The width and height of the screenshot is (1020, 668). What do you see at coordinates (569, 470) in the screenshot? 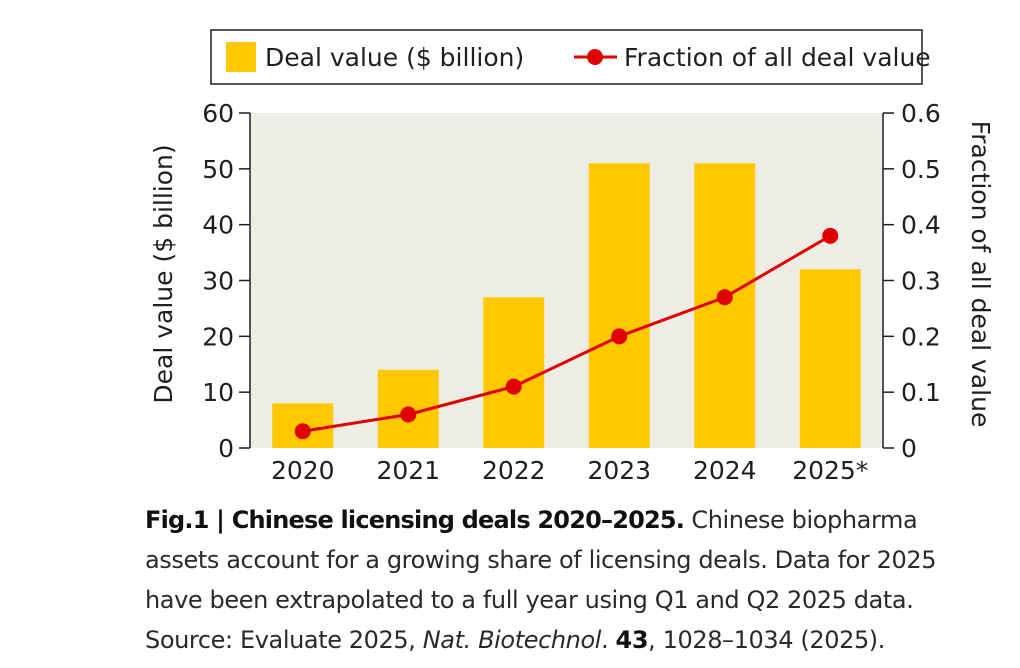
I see `x-axis-ticks: 2020 2021 2022 2023 2024 2025*` at bounding box center [569, 470].